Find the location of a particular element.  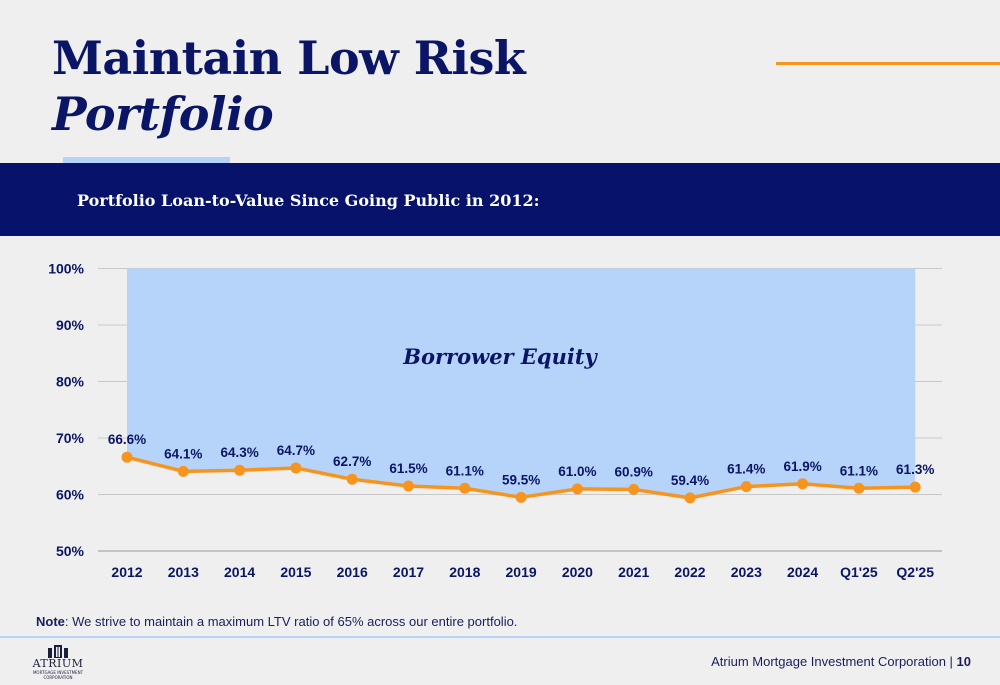

x-tick-label: 2022 is located at coordinates (689, 572).